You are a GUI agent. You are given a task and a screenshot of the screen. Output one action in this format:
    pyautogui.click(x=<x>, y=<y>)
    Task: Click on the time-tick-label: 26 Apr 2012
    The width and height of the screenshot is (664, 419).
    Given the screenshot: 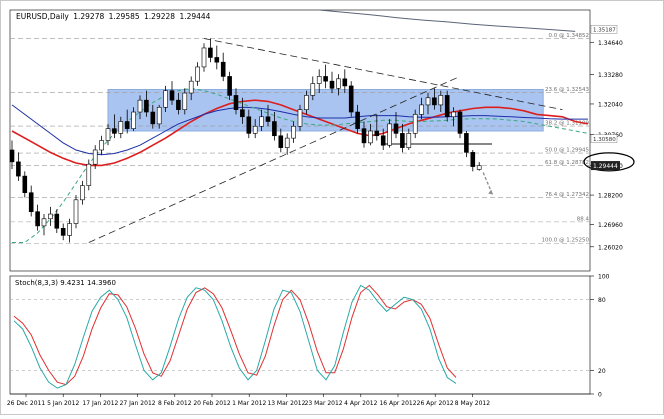 What is the action you would take?
    pyautogui.click(x=435, y=403)
    